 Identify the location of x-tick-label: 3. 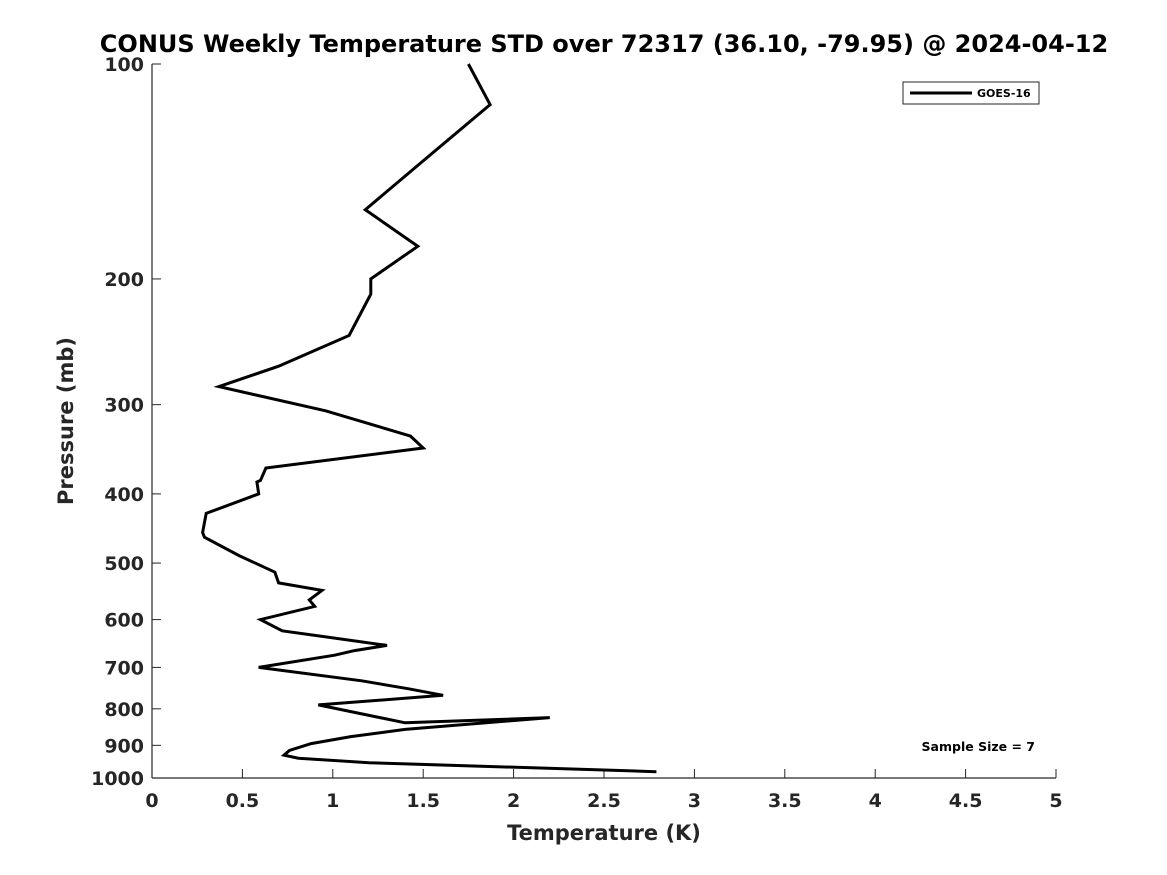
(694, 801).